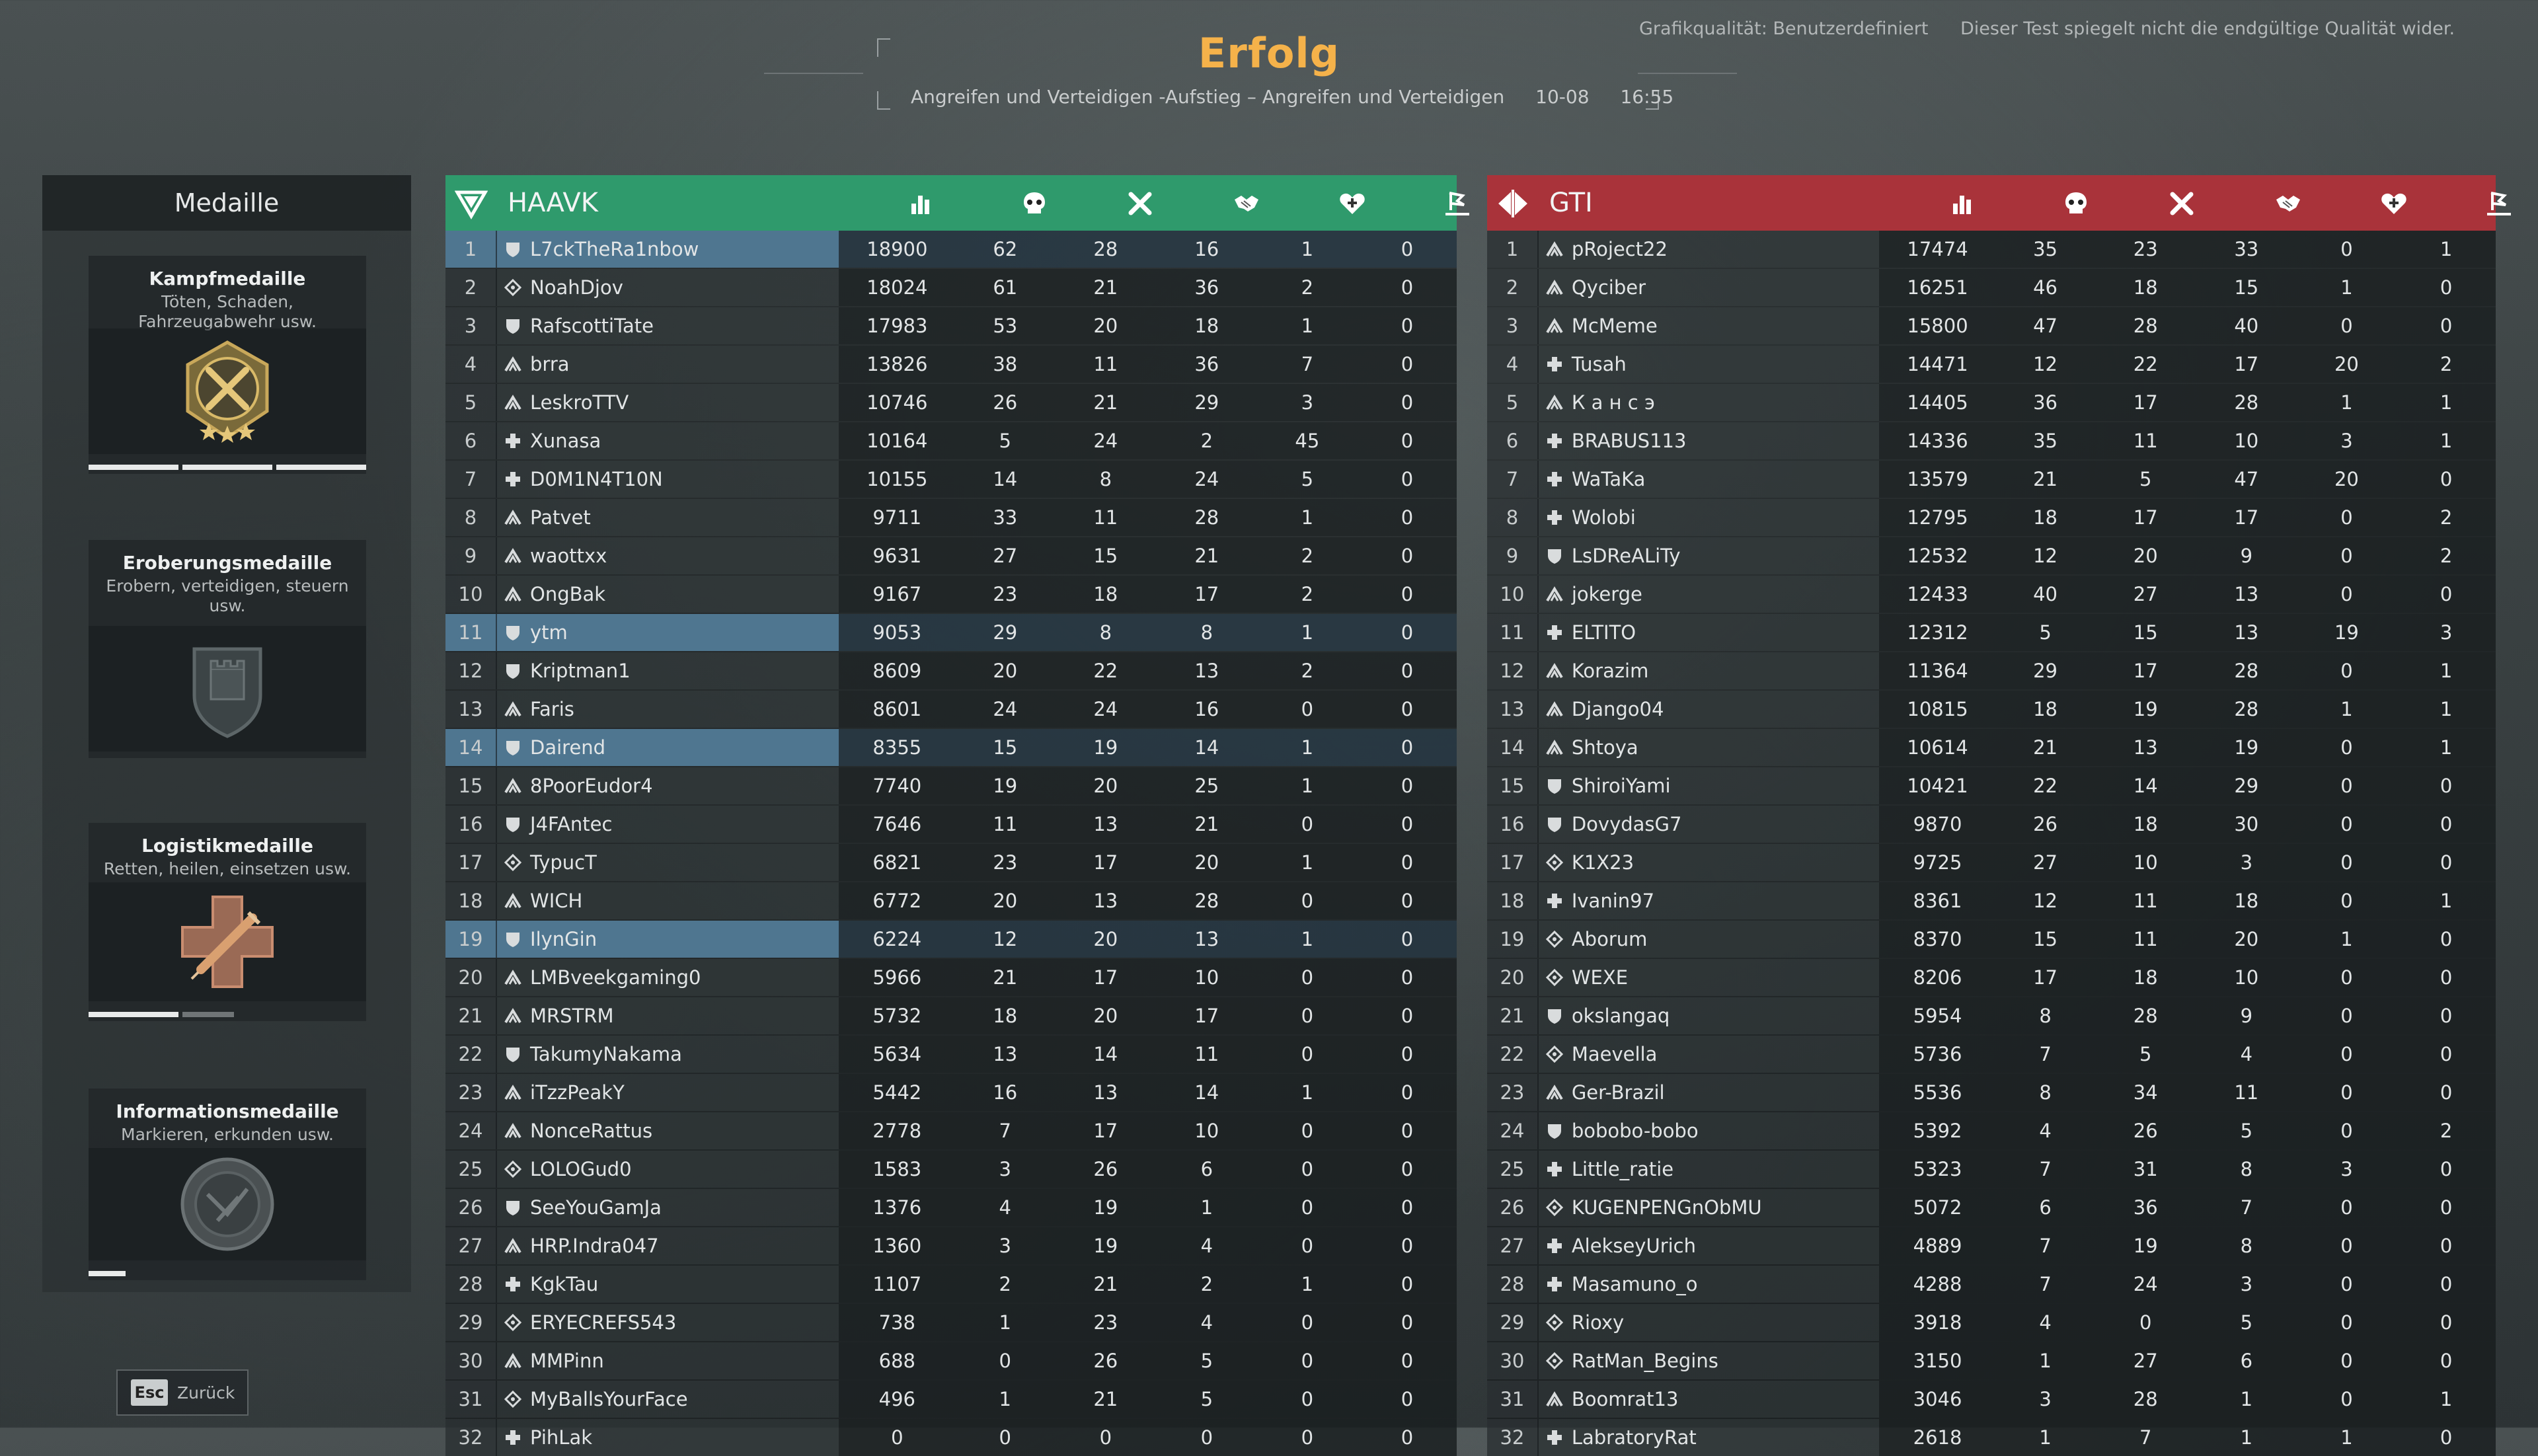 This screenshot has height=1456, width=2538. I want to click on player-row: 11 ELTITO 12312 5 15 13 19 3, so click(1991, 632).